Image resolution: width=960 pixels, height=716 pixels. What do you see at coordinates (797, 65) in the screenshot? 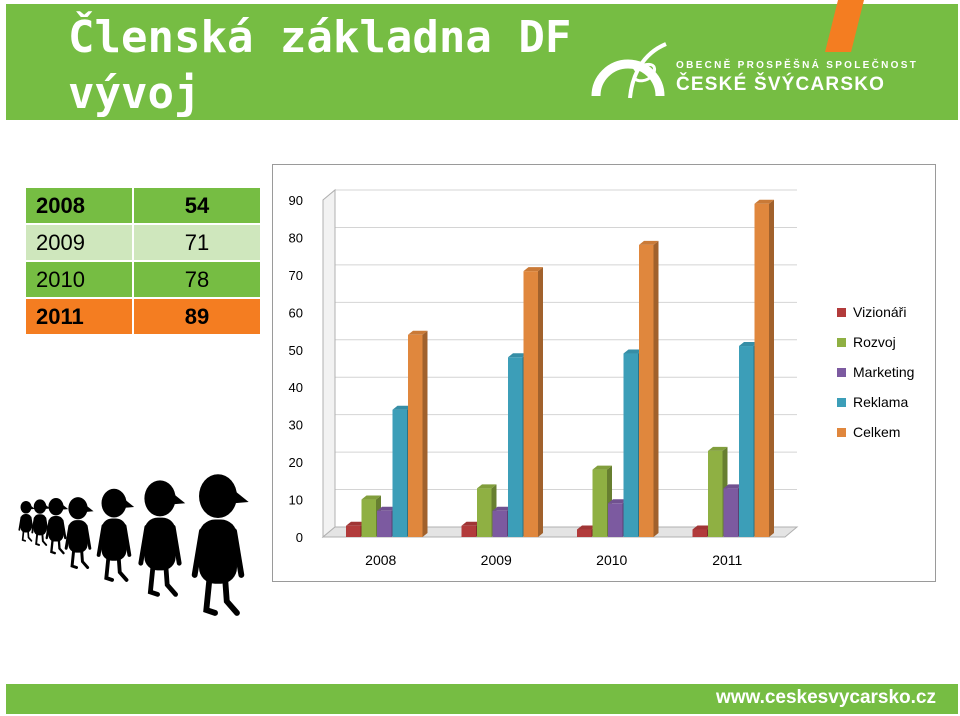
I see `org-subtitle: OBECNĚ PROSPĚŠNÁ SPOLEČNOST` at bounding box center [797, 65].